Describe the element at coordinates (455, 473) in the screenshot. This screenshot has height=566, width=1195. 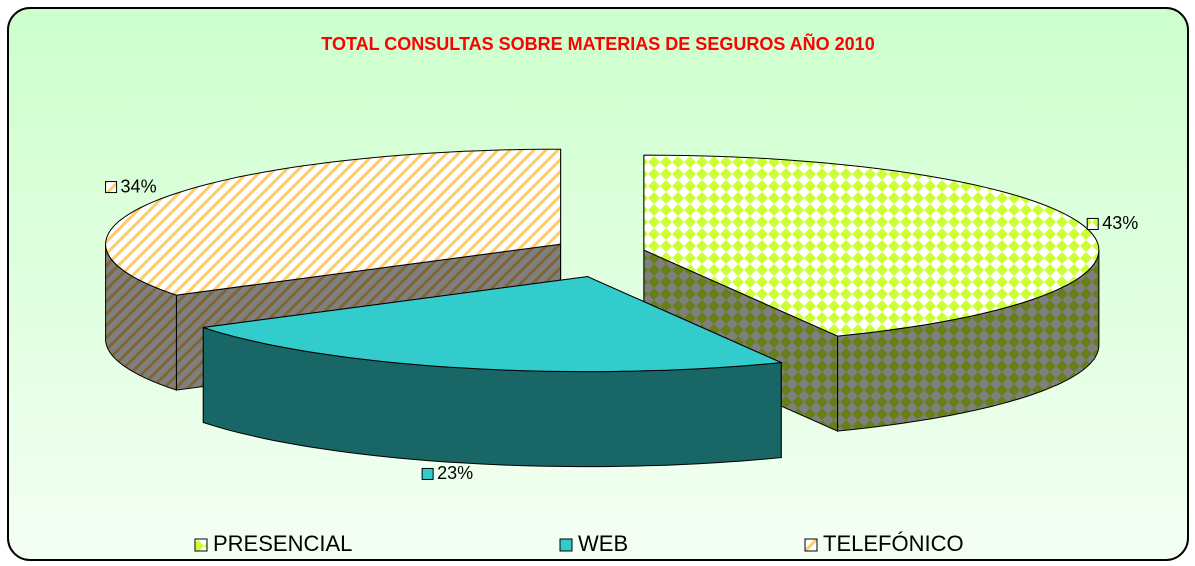
I see `data-label: 23%` at that location.